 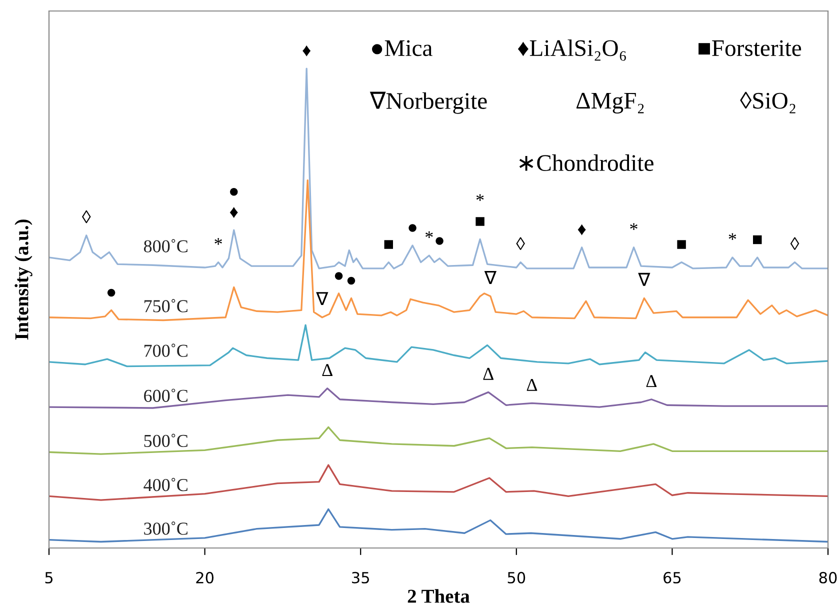 I want to click on series-label: 300˚C, so click(x=166, y=528).